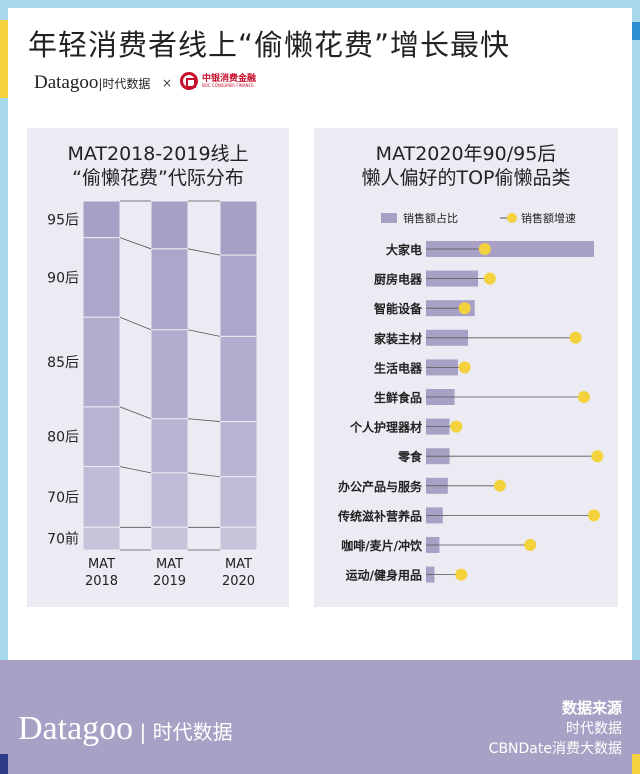  I want to click on category-label: 生鲜食品, so click(398, 397).